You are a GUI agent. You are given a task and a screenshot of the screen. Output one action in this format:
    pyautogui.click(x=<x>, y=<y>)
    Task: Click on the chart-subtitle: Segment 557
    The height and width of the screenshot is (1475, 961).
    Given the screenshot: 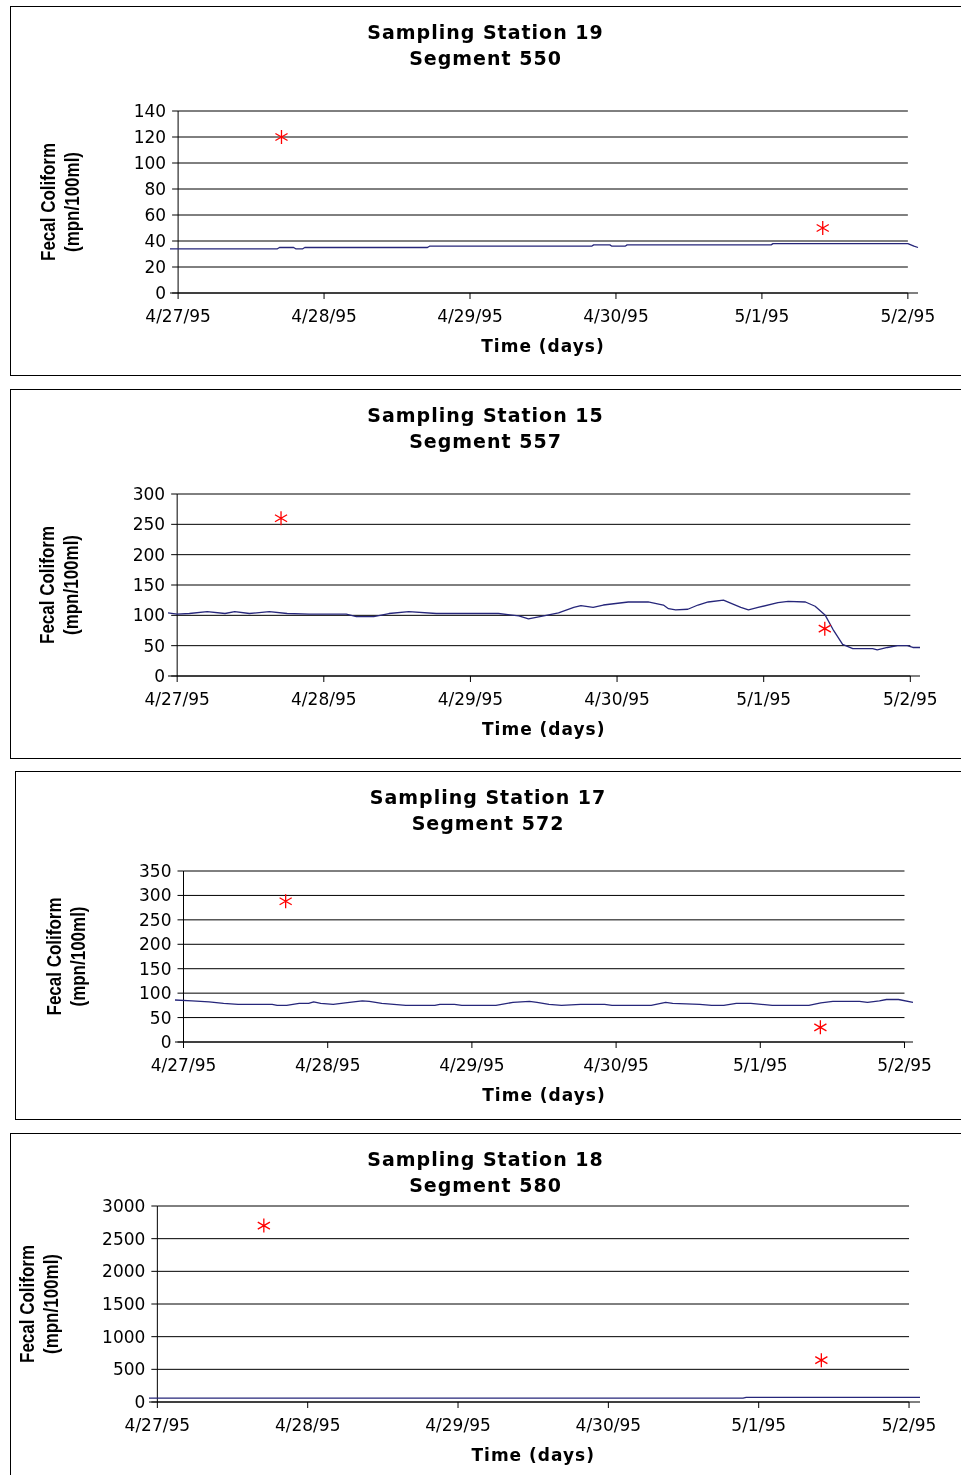 What is the action you would take?
    pyautogui.click(x=485, y=441)
    